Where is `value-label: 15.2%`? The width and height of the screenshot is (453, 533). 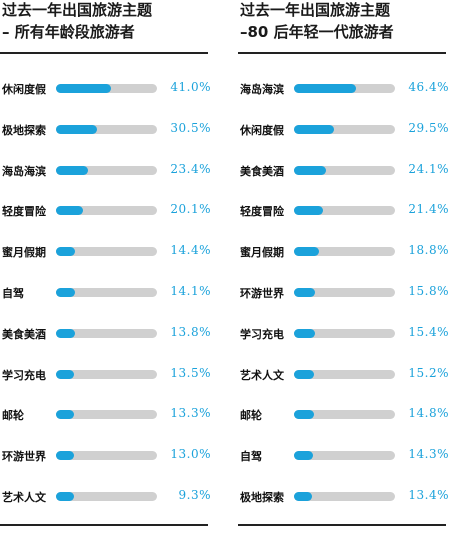 value-label: 15.2% is located at coordinates (428, 372).